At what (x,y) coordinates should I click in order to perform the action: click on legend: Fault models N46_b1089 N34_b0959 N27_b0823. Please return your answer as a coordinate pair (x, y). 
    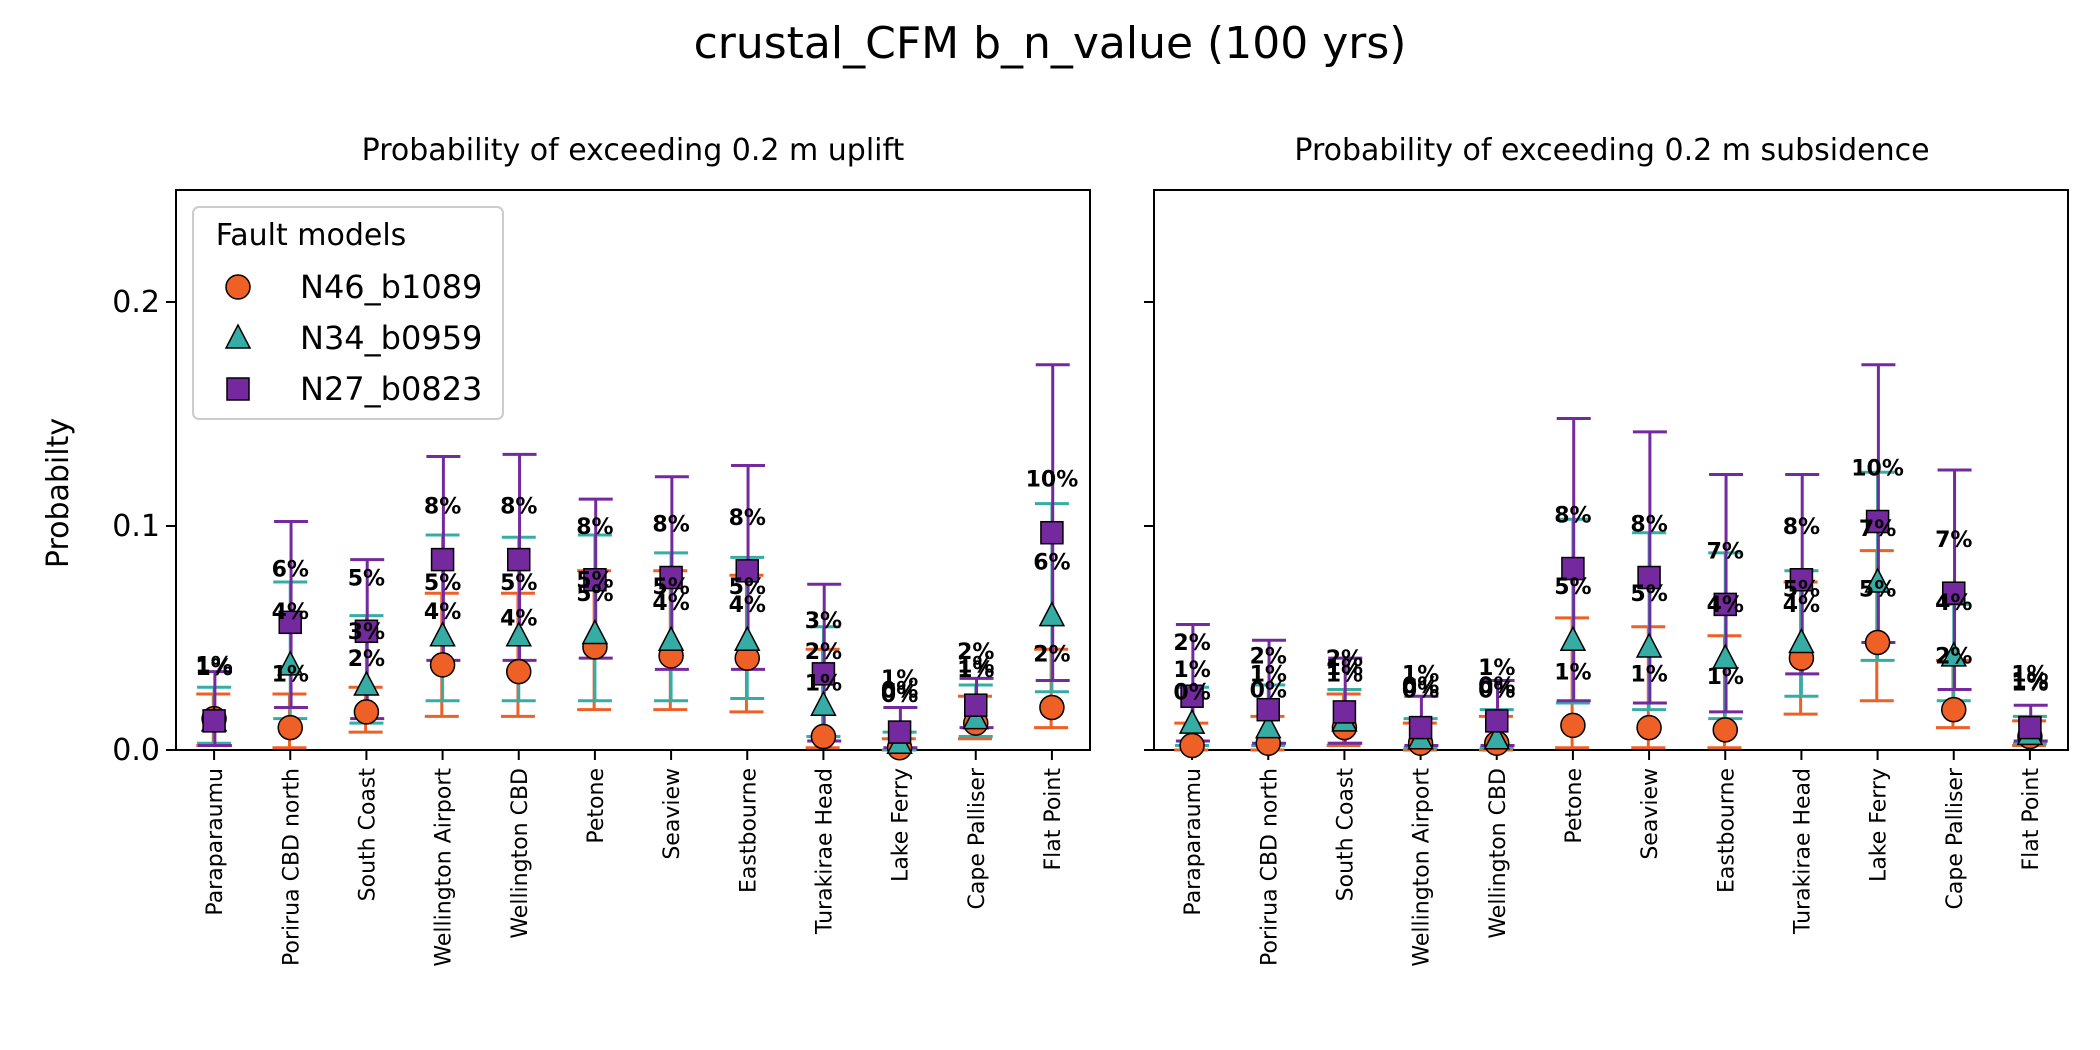
    Looking at the image, I should click on (348, 313).